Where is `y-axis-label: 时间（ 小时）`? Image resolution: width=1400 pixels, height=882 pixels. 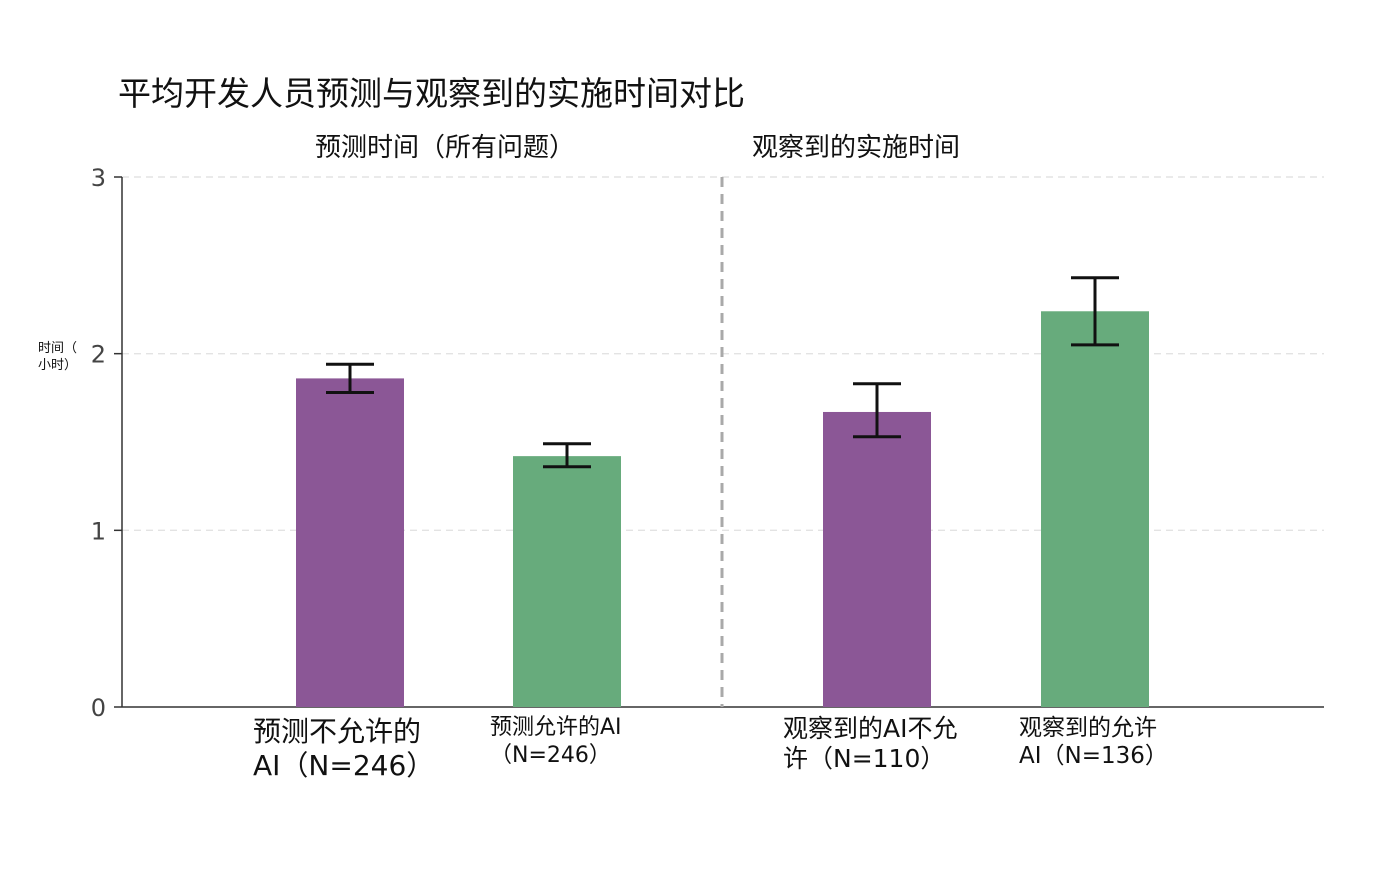
y-axis-label: 时间（ 小时） is located at coordinates (65, 357).